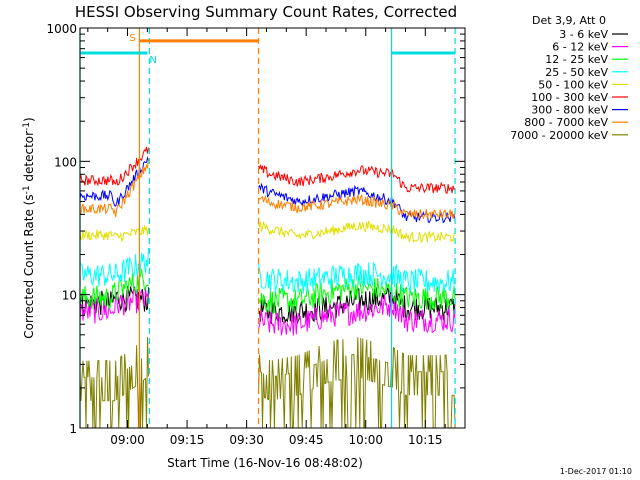 The height and width of the screenshot is (480, 640). Describe the element at coordinates (569, 97) in the screenshot. I see `legend-label-5: 100 - 300 keV` at that location.